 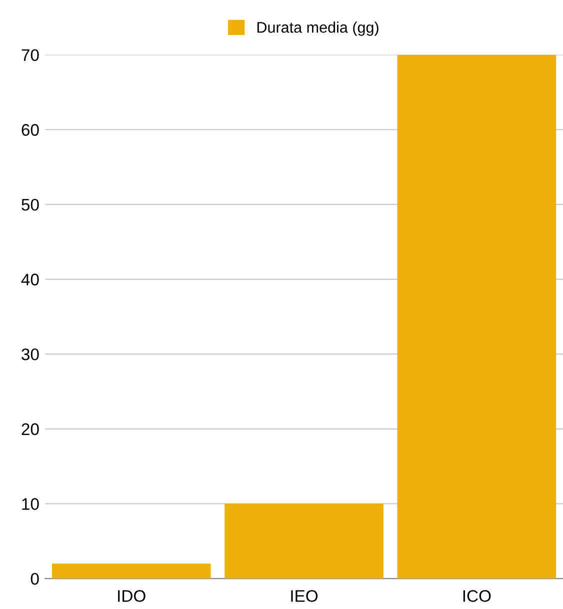 I want to click on legend-label: Durata media (gg), so click(x=317, y=29).